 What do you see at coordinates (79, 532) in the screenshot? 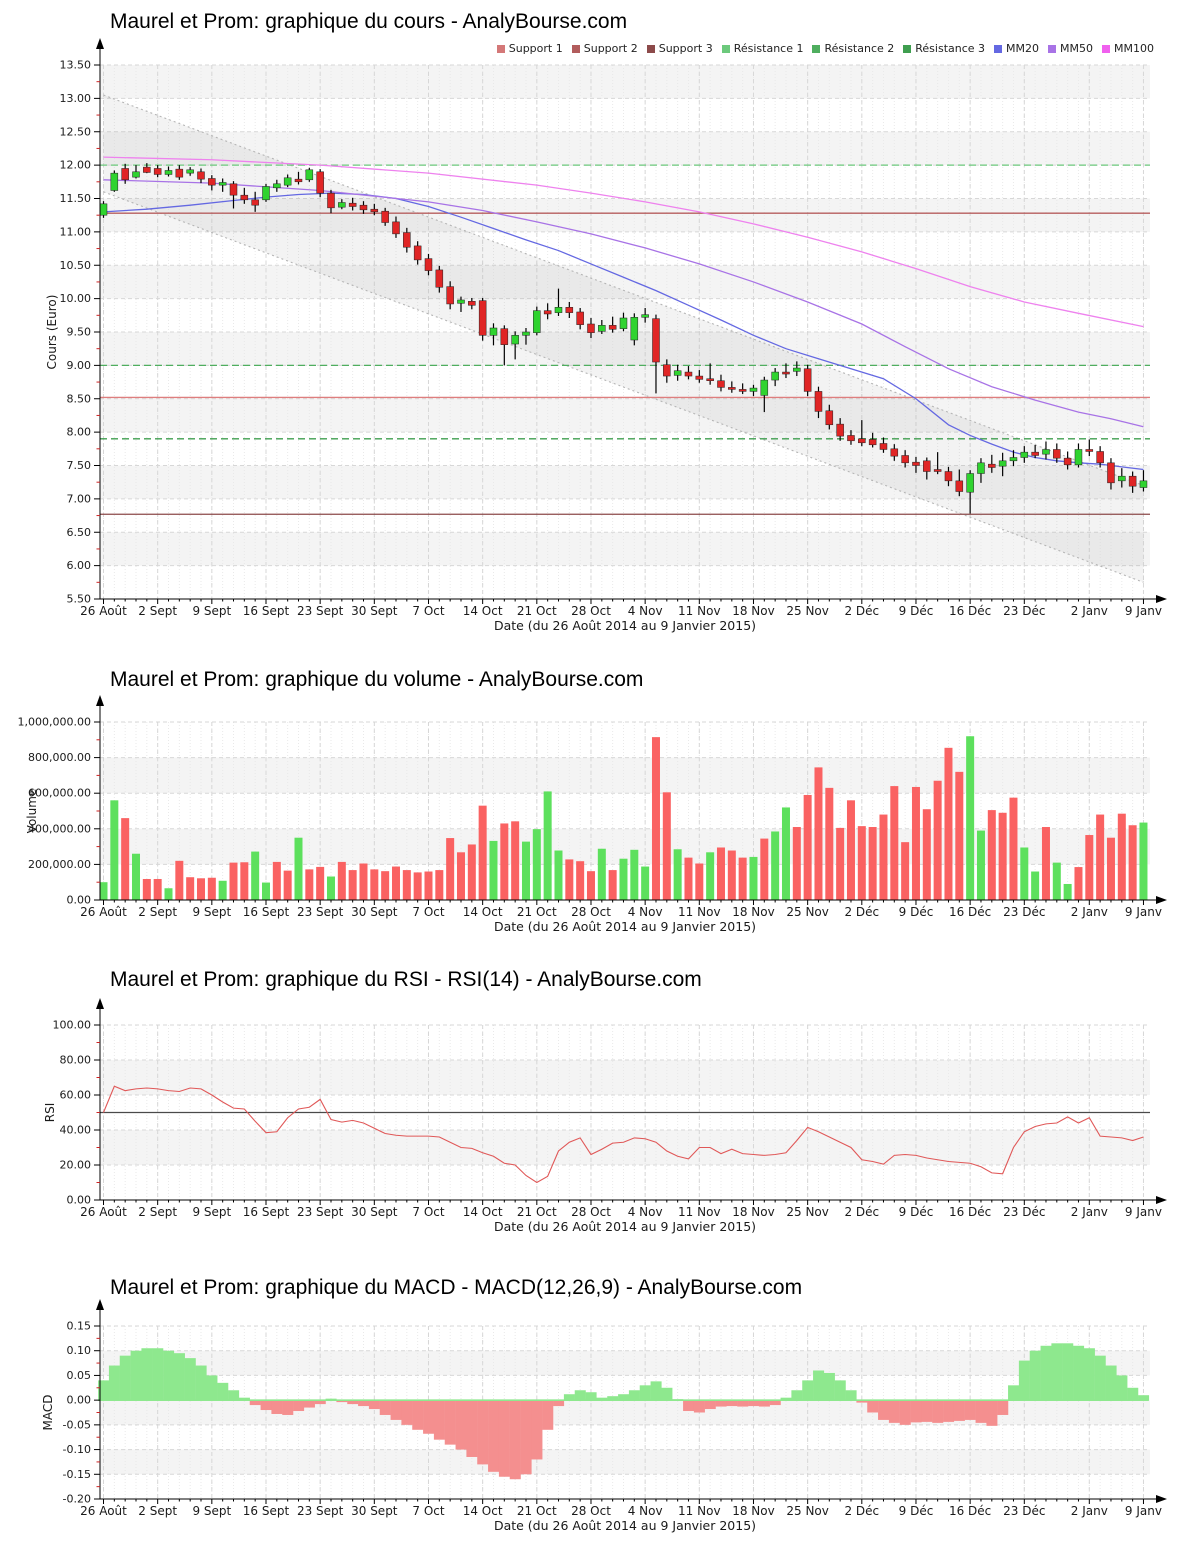
I see `svg-text: 6.50` at bounding box center [79, 532].